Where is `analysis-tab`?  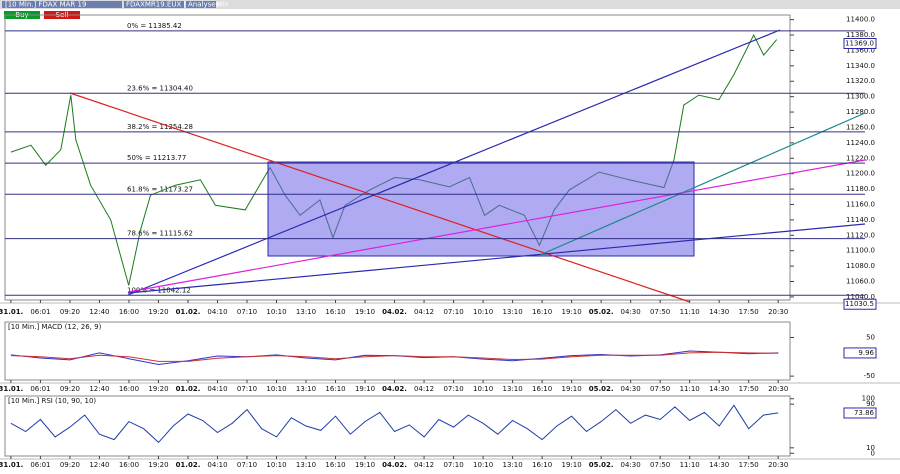 analysis-tab is located at coordinates (201, 4).